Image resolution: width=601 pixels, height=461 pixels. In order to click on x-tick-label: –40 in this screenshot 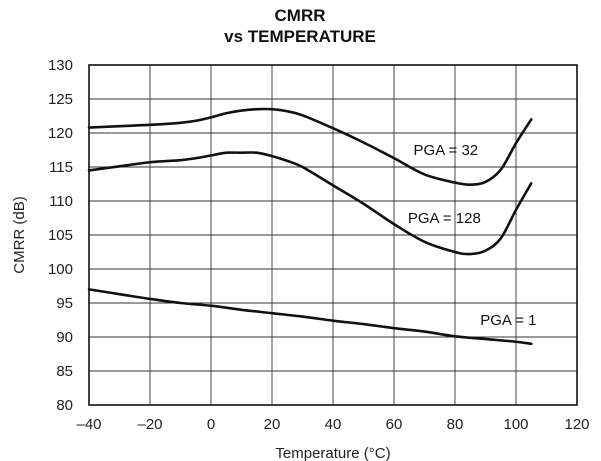, I will do `click(88, 424)`.